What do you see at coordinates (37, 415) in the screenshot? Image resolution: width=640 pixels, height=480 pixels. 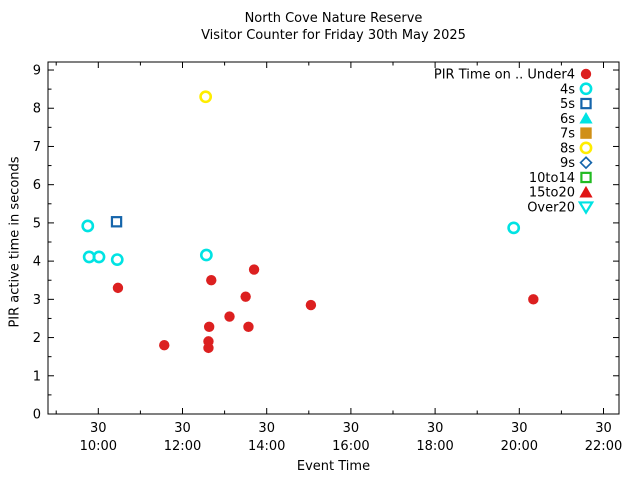 I see `y-tick-label: 0` at bounding box center [37, 415].